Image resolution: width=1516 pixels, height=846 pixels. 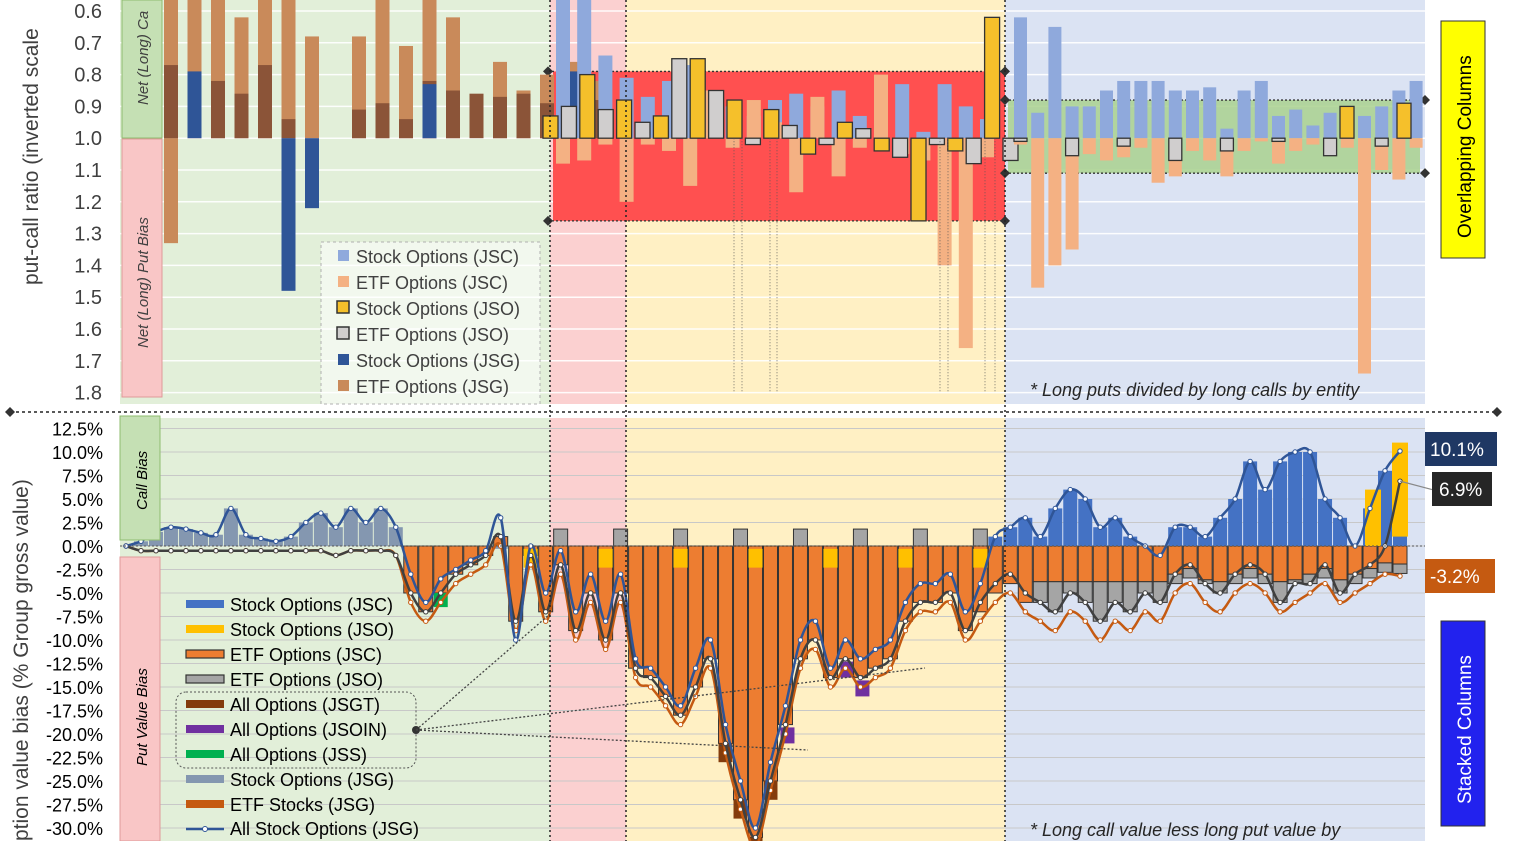 What do you see at coordinates (88, 44) in the screenshot?
I see `y-tick-label: 0.7` at bounding box center [88, 44].